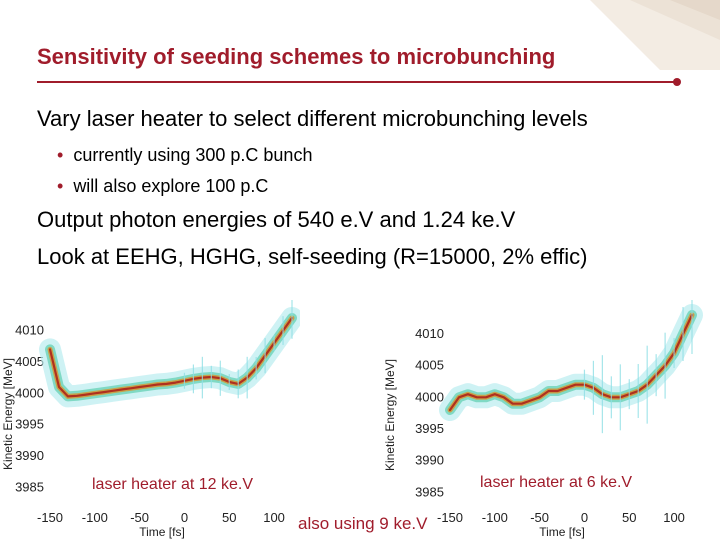  I want to click on corner-decoration, so click(635, 35).